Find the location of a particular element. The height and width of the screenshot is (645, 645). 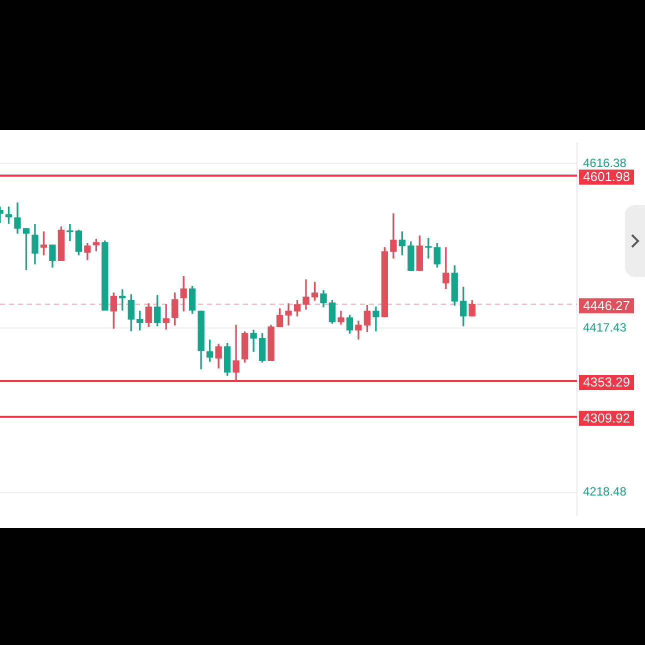

ref-line-label: 4446.27 is located at coordinates (606, 305).